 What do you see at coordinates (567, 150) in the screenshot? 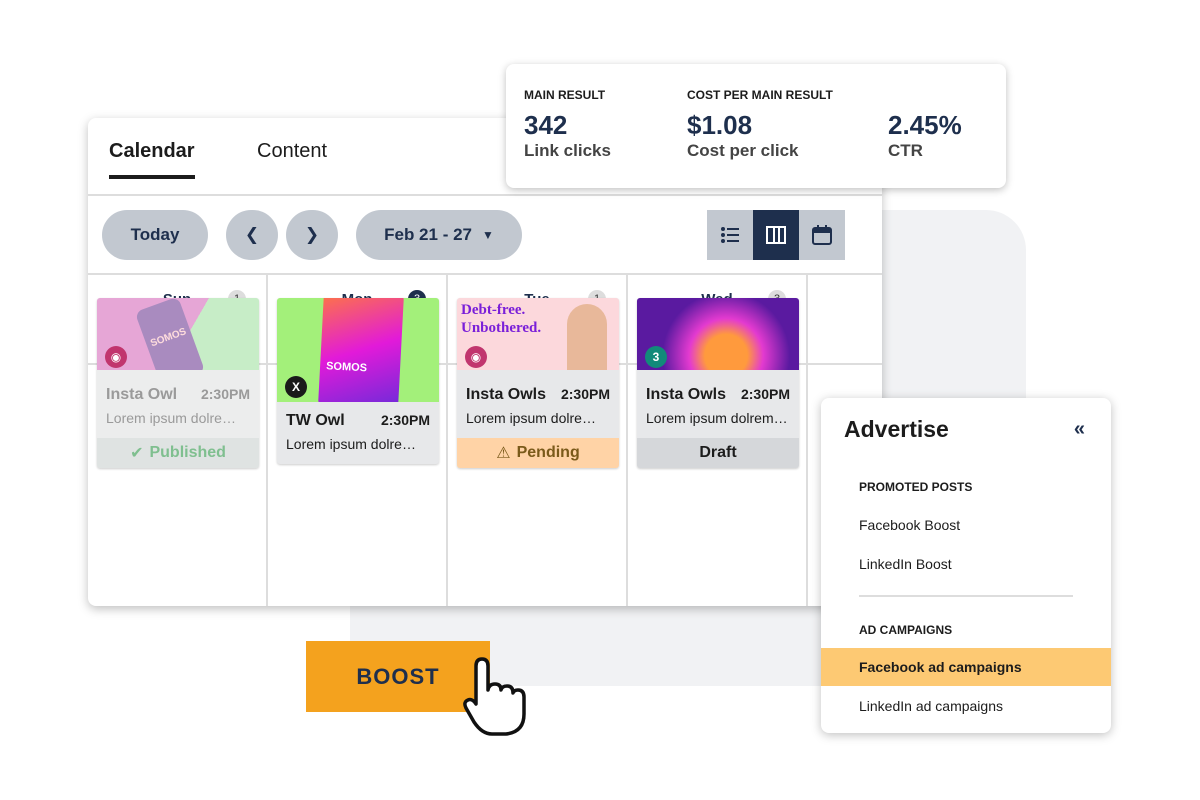
I see `main-result-sub: Link clicks` at bounding box center [567, 150].